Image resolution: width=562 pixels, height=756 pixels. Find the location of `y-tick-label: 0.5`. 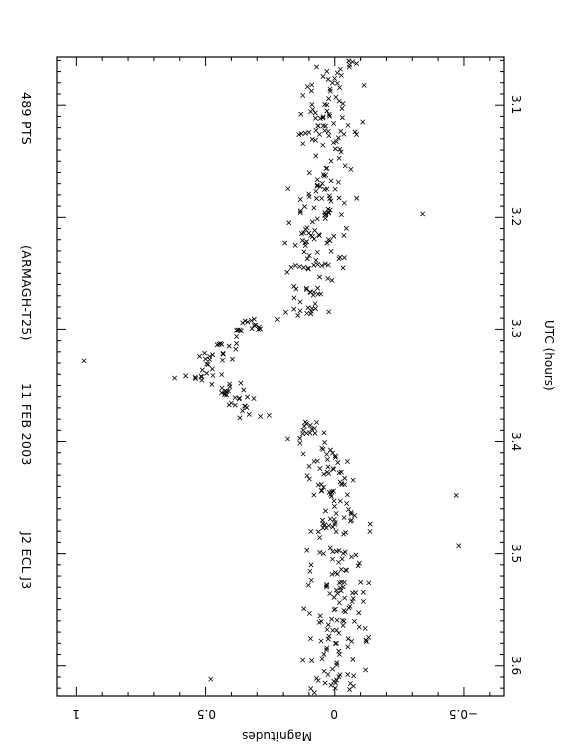

y-tick-label: 0.5 is located at coordinates (206, 714).